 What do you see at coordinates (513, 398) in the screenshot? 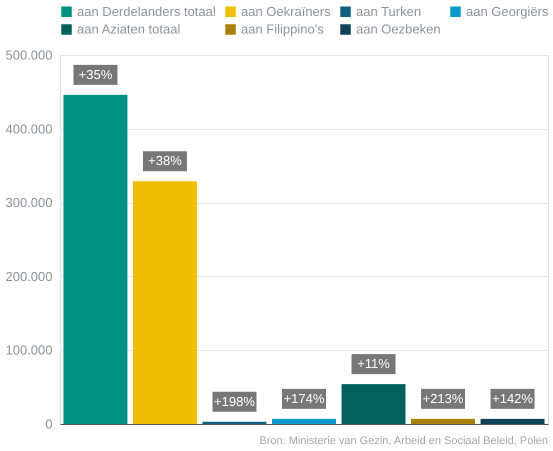
I see `annotation: +142%` at bounding box center [513, 398].